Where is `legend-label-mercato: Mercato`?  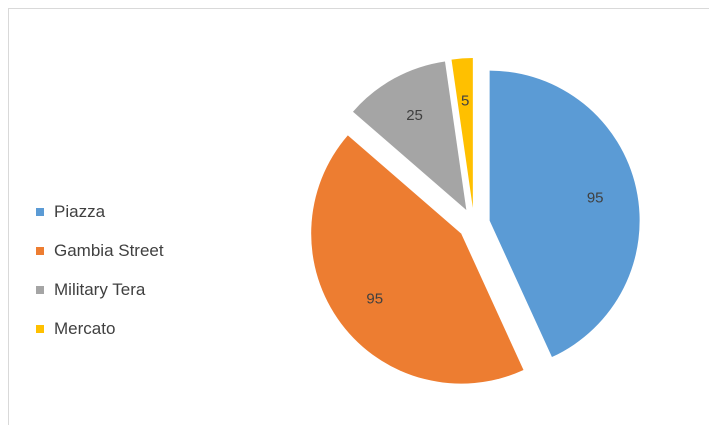 legend-label-mercato: Mercato is located at coordinates (85, 328).